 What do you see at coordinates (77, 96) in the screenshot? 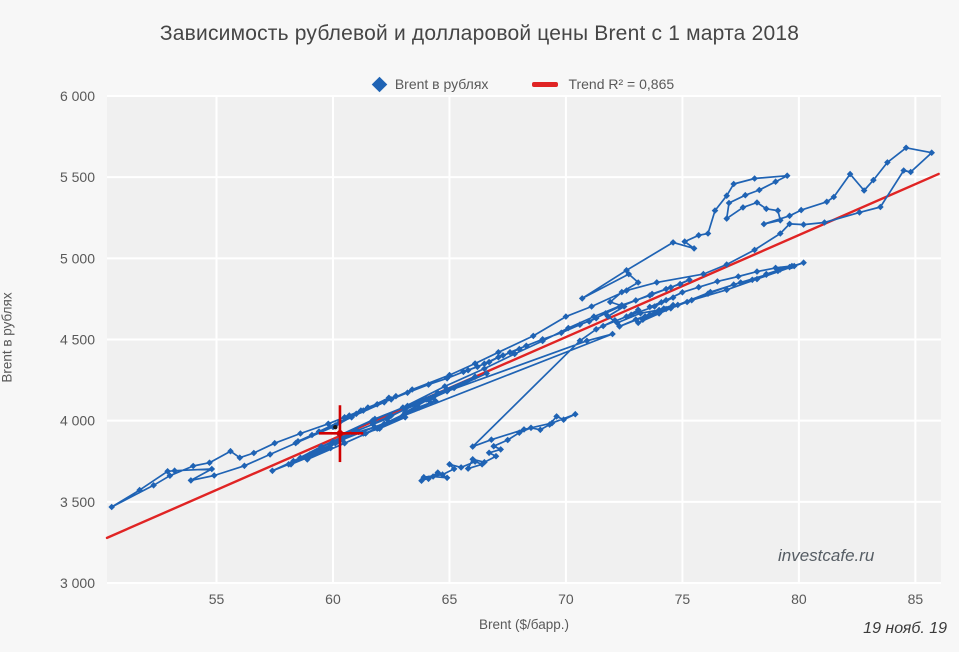
I see `y-tick-label: 6 000` at bounding box center [77, 96].